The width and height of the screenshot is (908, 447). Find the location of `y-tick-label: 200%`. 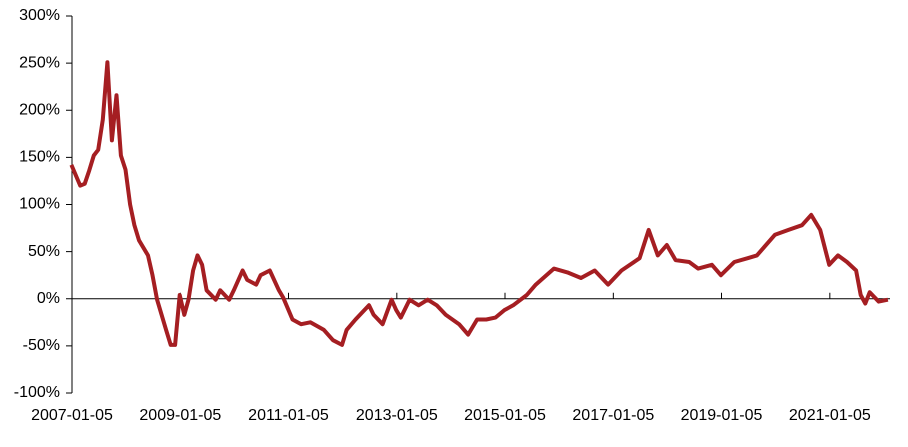

y-tick-label: 200% is located at coordinates (39, 109).